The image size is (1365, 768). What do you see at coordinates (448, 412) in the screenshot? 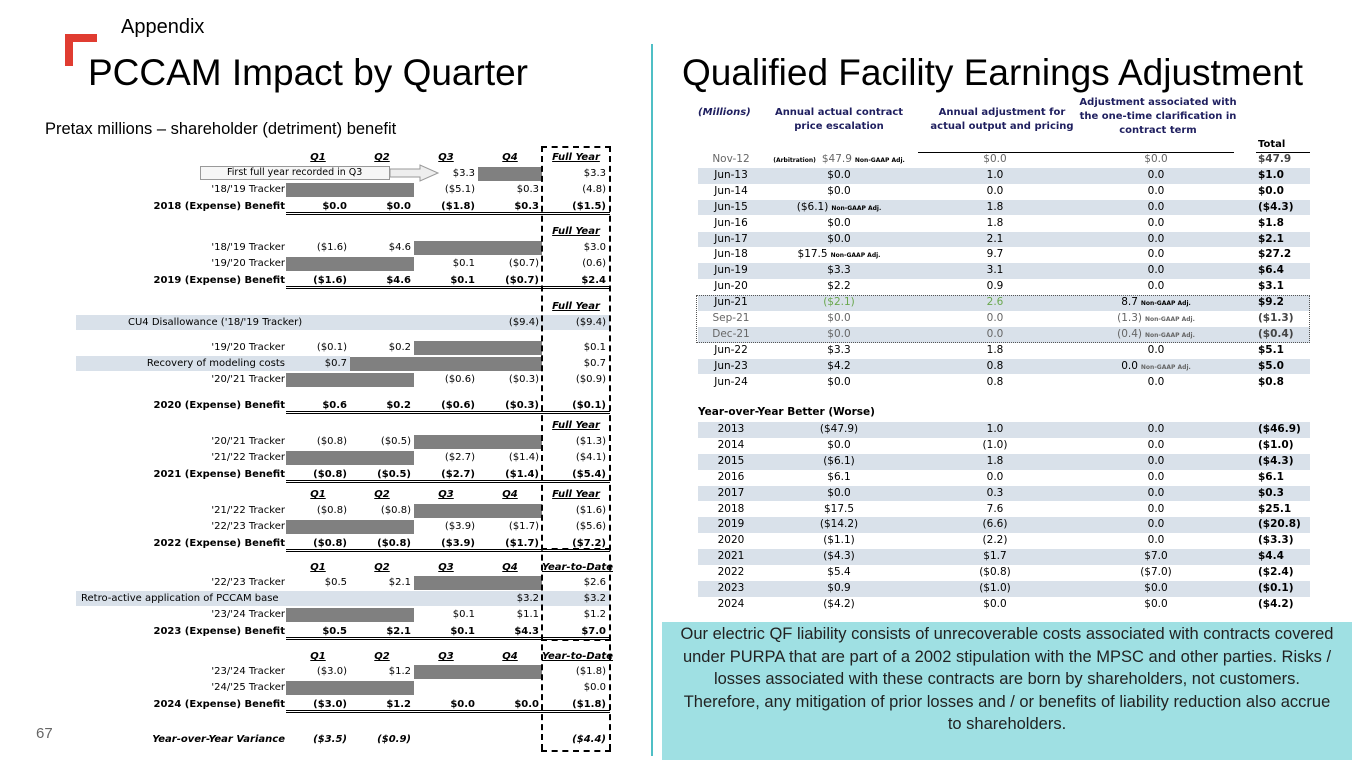
I see `total-underline` at bounding box center [448, 412].